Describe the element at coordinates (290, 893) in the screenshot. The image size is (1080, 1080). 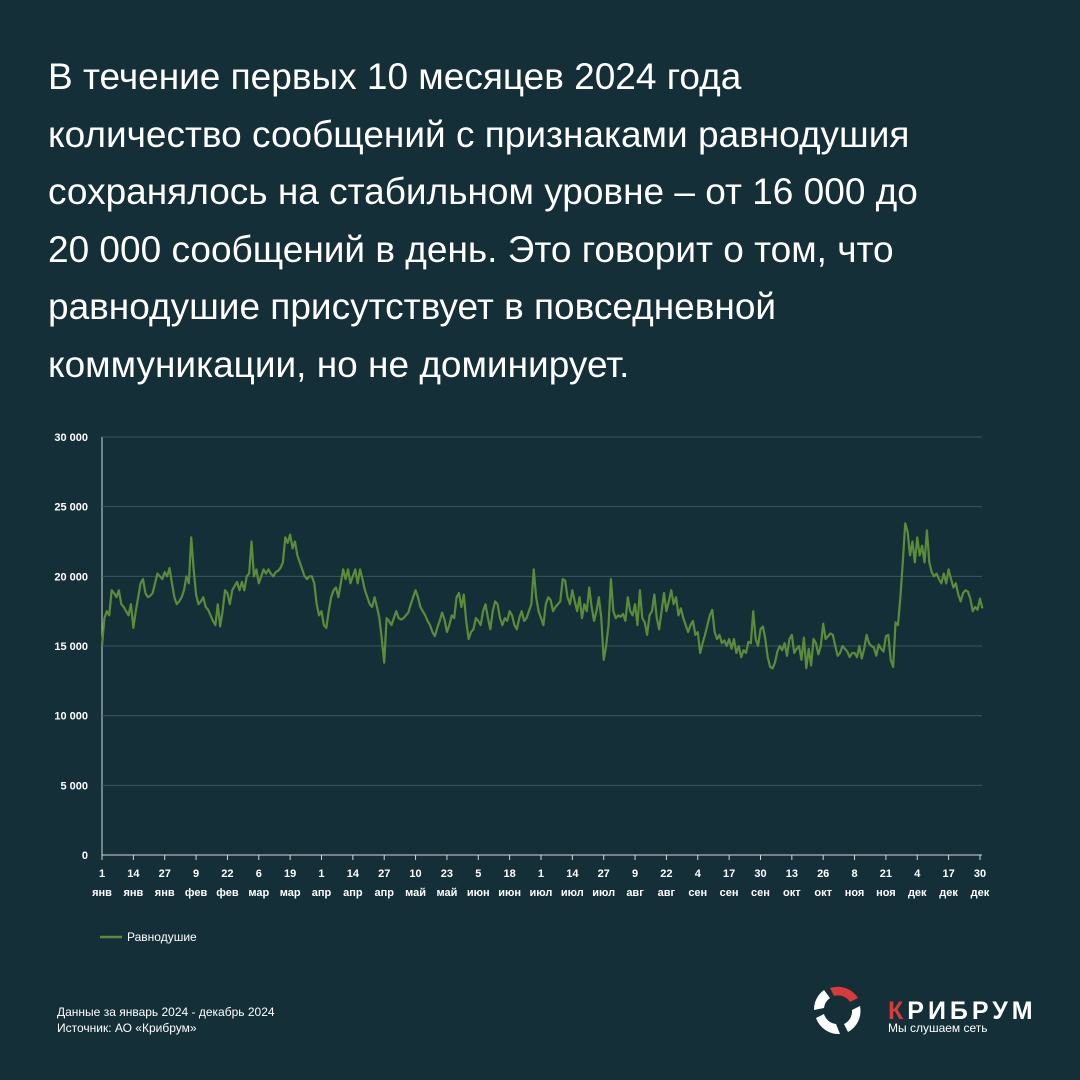
I see `x-tick-month: мар` at that location.